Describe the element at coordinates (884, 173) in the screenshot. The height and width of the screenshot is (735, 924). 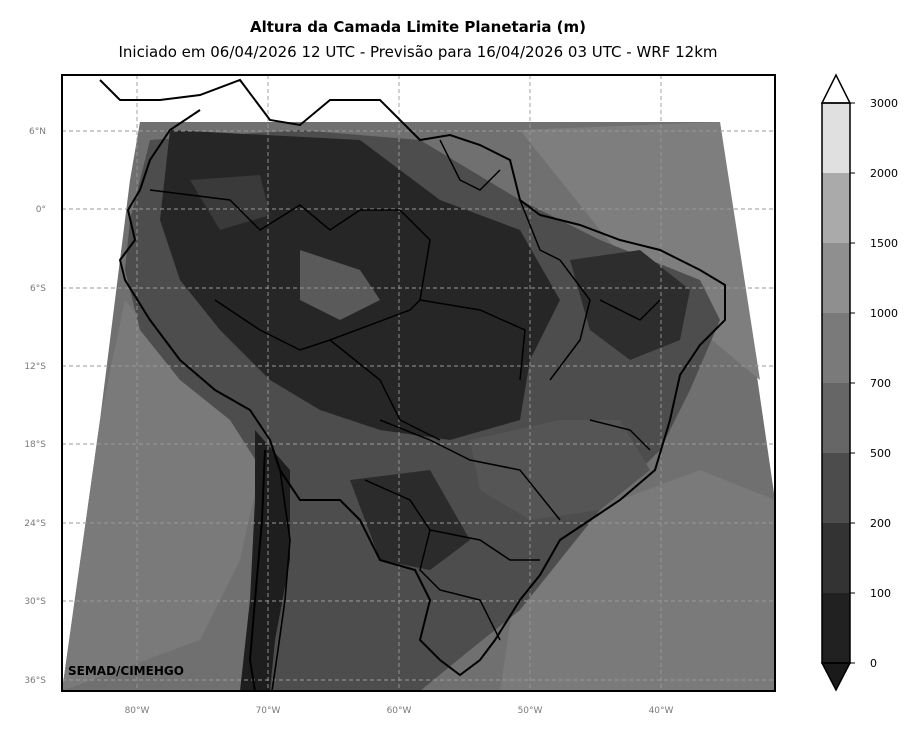
I see `colorbar-tick-label: 2000` at that location.